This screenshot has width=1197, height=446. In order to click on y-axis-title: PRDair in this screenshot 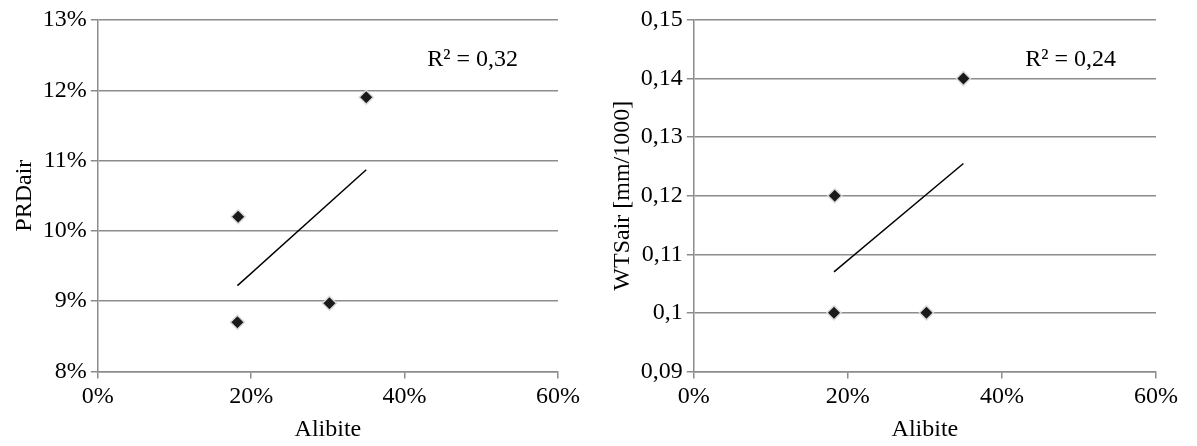, I will do `click(22, 195)`.